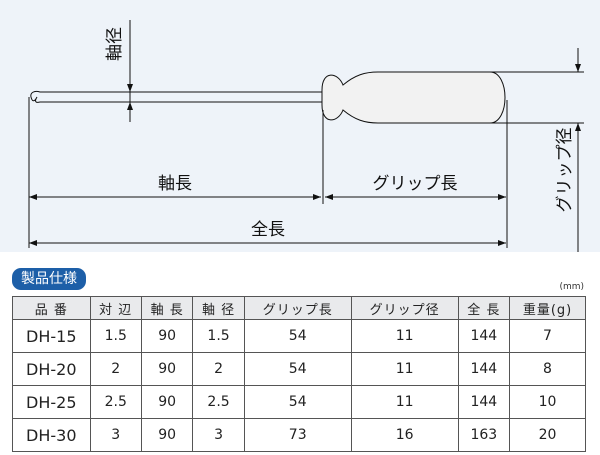 This screenshot has width=600, height=455. Describe the element at coordinates (175, 184) in the screenshot. I see `label-shaft-length: 軸長` at that location.